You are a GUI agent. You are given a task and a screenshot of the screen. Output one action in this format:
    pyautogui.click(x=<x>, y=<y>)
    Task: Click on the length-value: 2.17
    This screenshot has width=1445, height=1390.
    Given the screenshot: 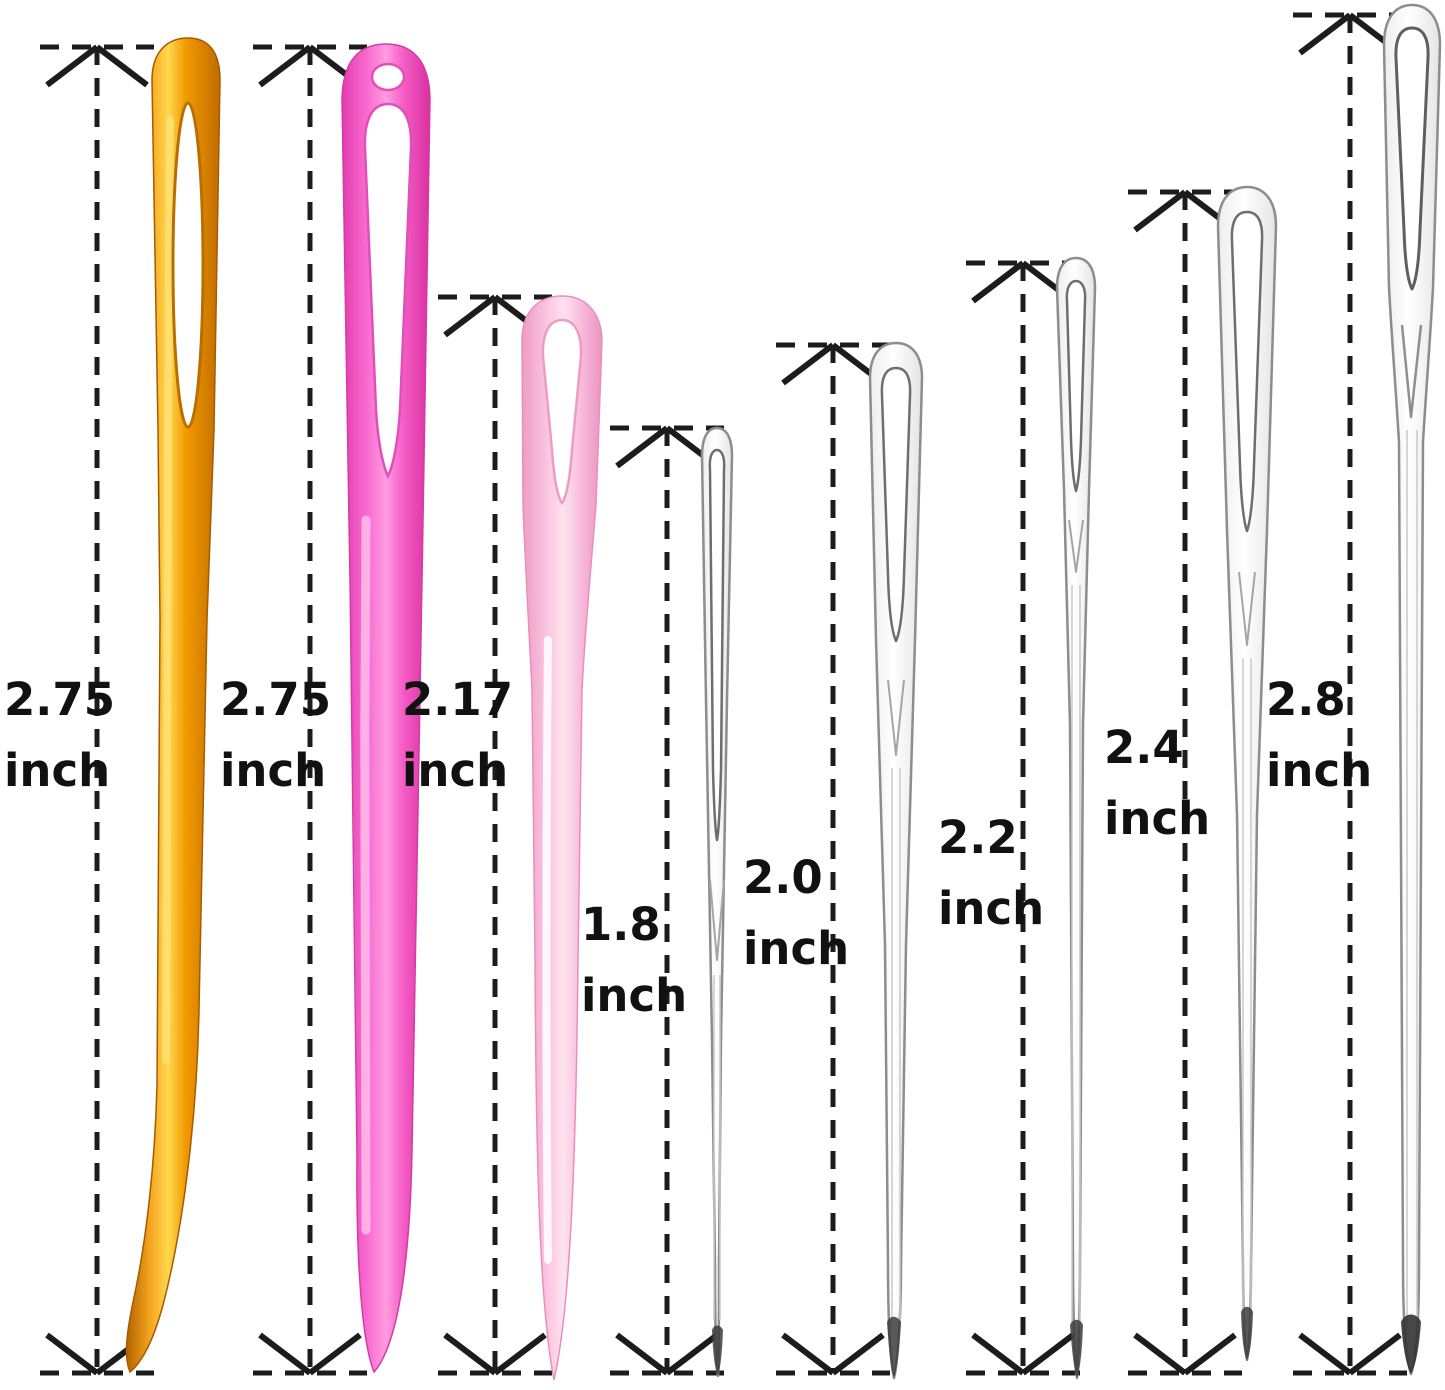 What is the action you would take?
    pyautogui.click(x=458, y=699)
    